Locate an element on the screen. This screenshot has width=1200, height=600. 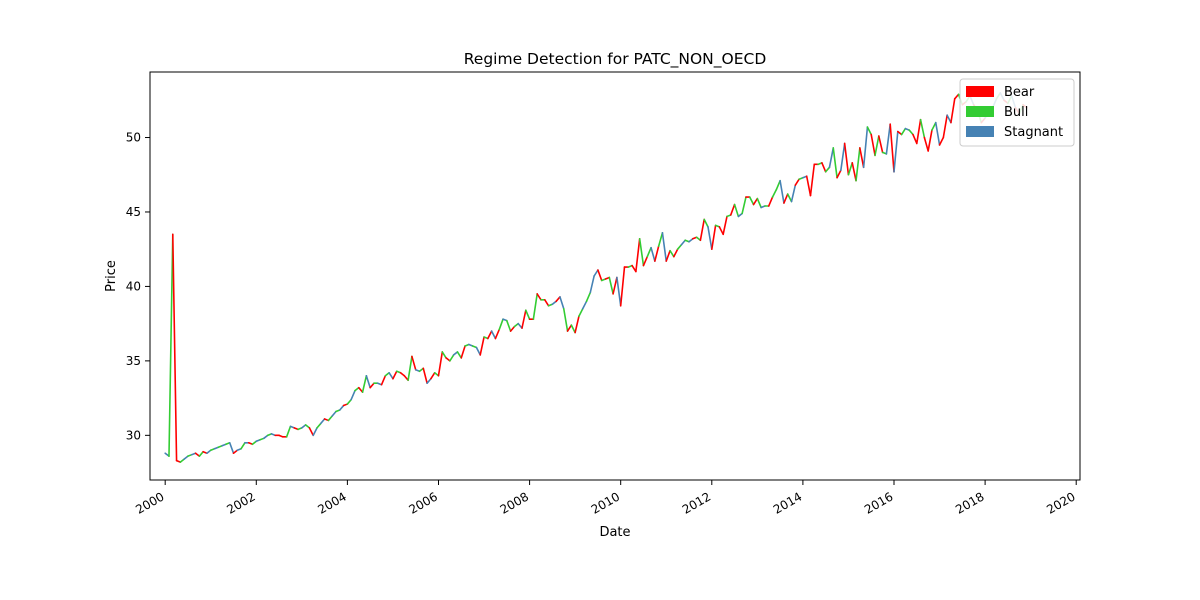
x-tick-label: 2018 is located at coordinates (969, 502).